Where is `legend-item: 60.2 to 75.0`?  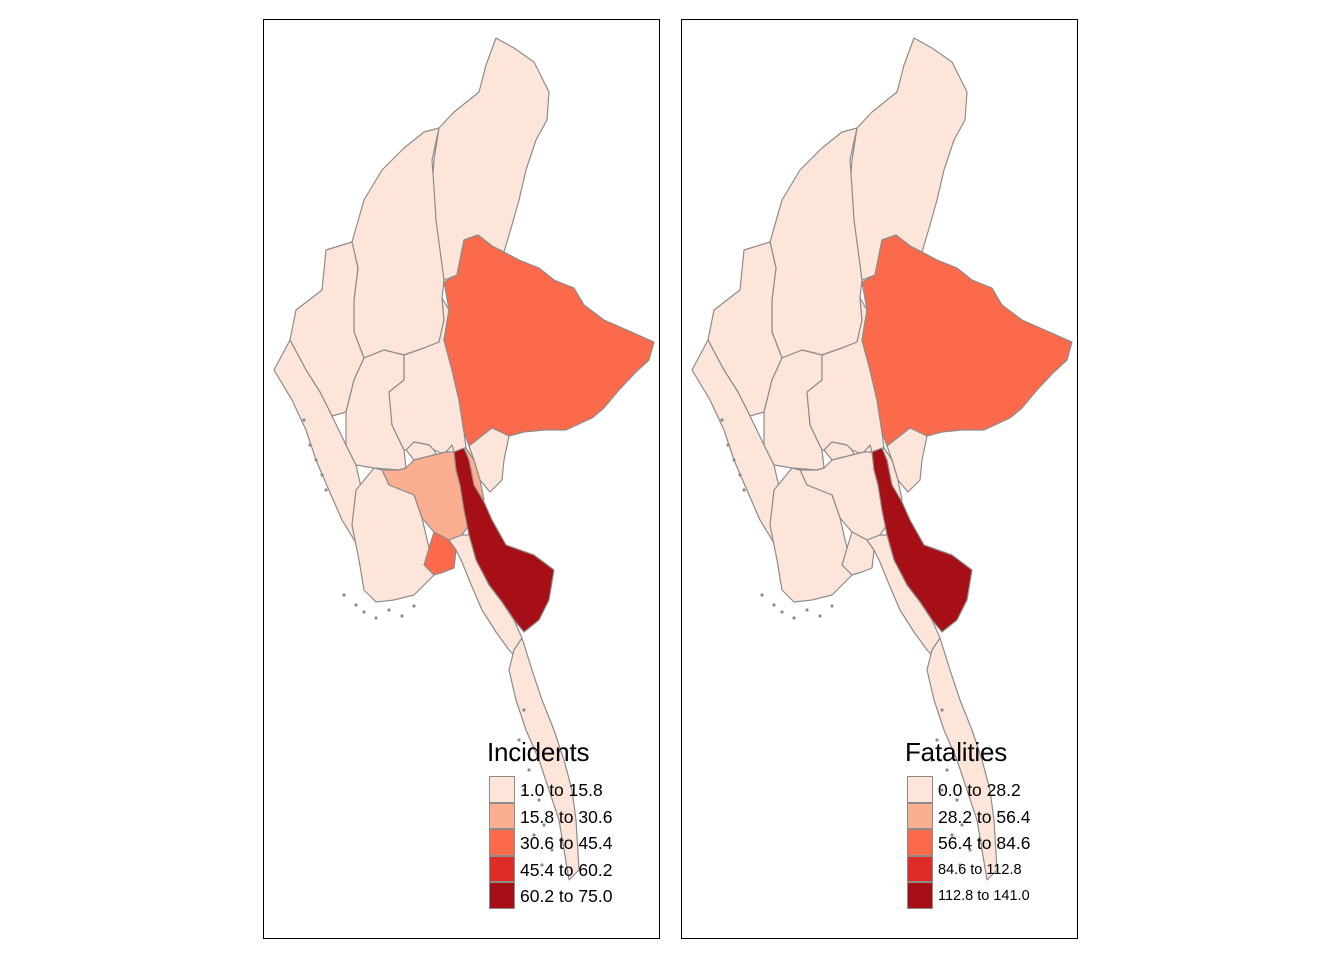
legend-item: 60.2 to 75.0 is located at coordinates (572, 895).